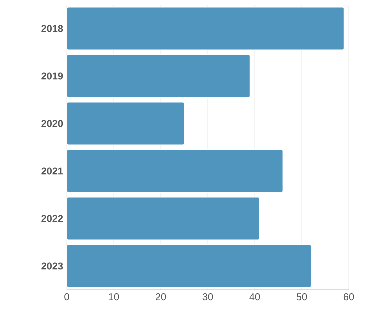 The image size is (392, 333). What do you see at coordinates (53, 28) in the screenshot?
I see `y-tick-label: 2018` at bounding box center [53, 28].